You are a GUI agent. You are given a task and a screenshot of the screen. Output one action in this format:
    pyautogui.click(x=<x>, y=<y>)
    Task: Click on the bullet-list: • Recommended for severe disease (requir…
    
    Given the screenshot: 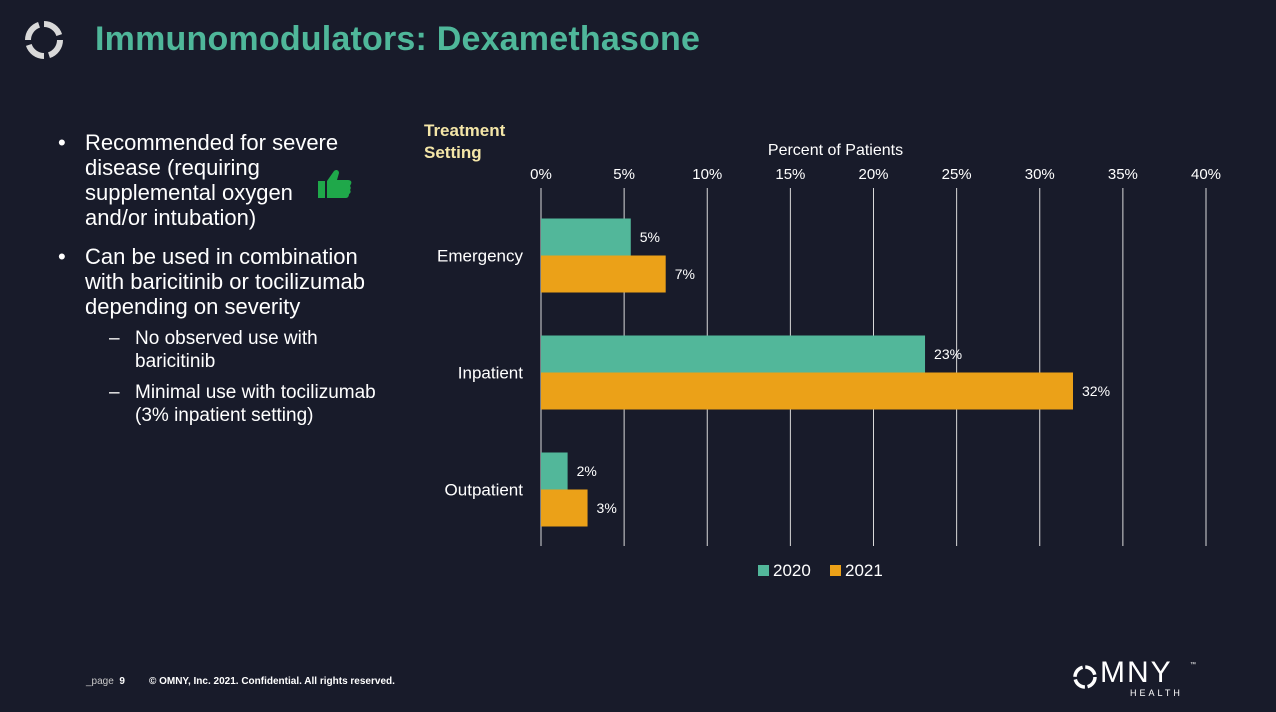 What is the action you would take?
    pyautogui.click(x=218, y=285)
    